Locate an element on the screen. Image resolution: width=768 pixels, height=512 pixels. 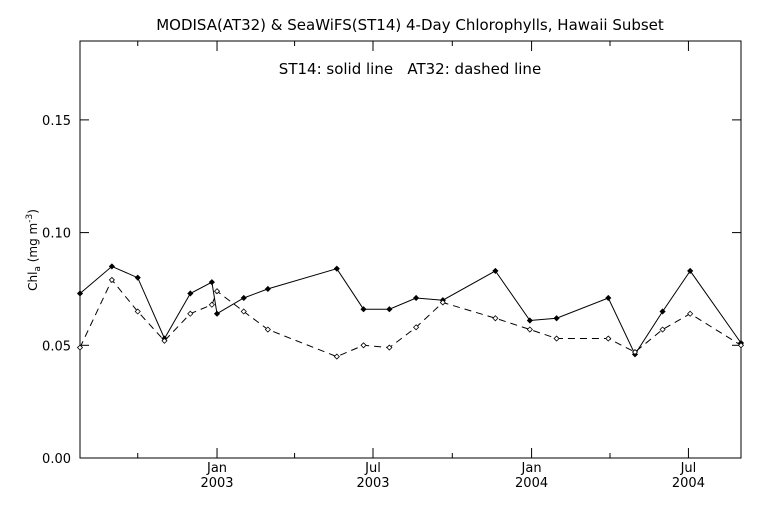
y-axis-label: Chla (mg m-3) is located at coordinates (34, 250).